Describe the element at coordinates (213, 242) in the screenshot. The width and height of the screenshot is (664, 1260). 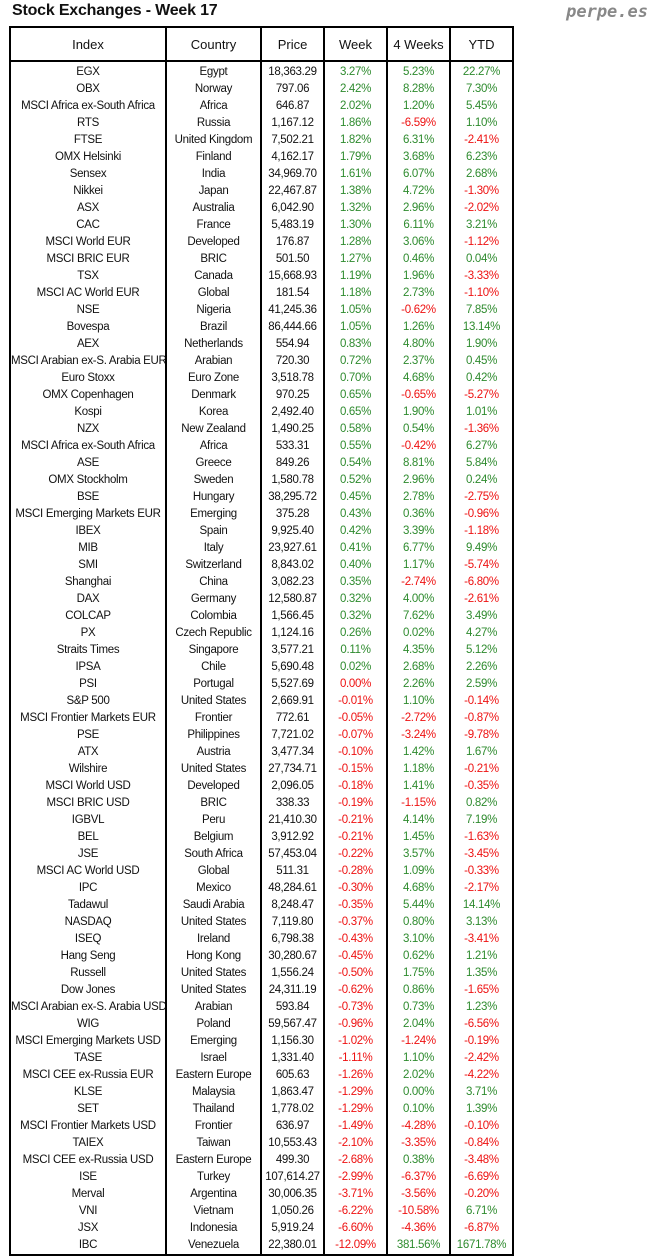
I see `country-cell: Developed` at that location.